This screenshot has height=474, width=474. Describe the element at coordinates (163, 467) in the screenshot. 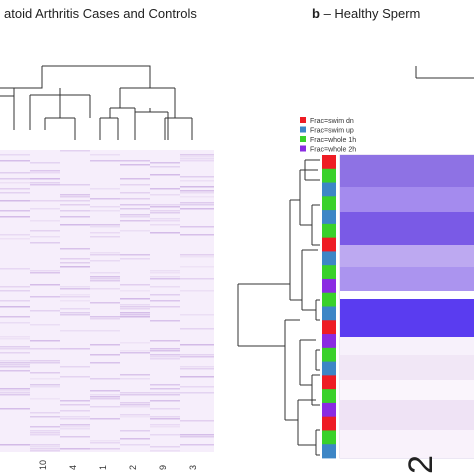

I see `column-label: 9` at that location.